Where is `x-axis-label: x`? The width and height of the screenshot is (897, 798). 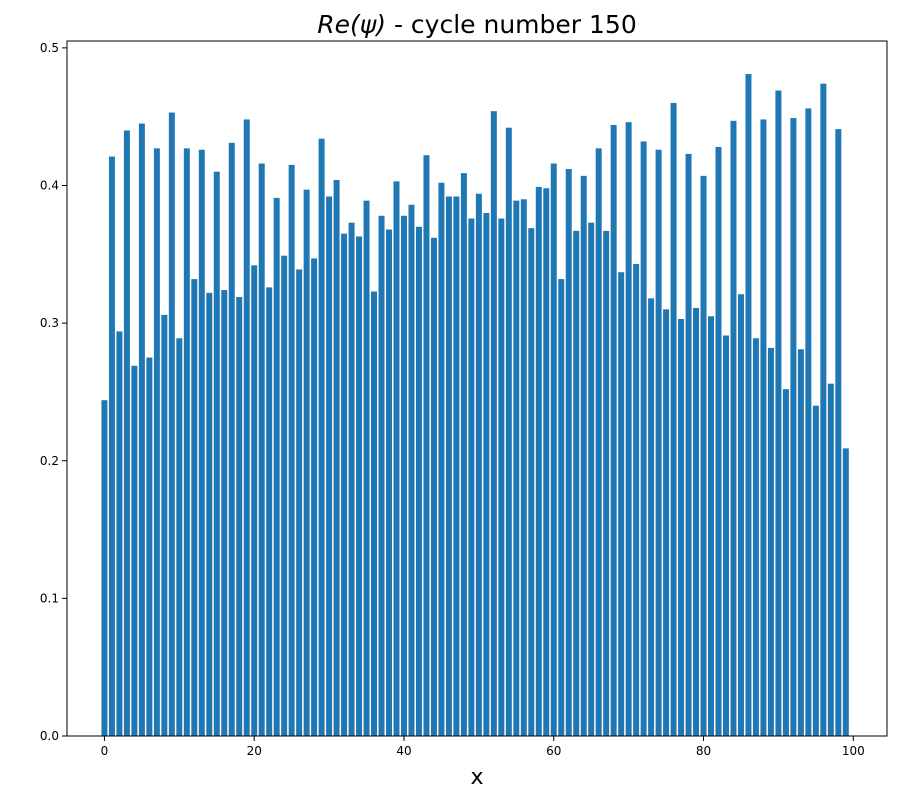 x-axis-label: x is located at coordinates (476, 777).